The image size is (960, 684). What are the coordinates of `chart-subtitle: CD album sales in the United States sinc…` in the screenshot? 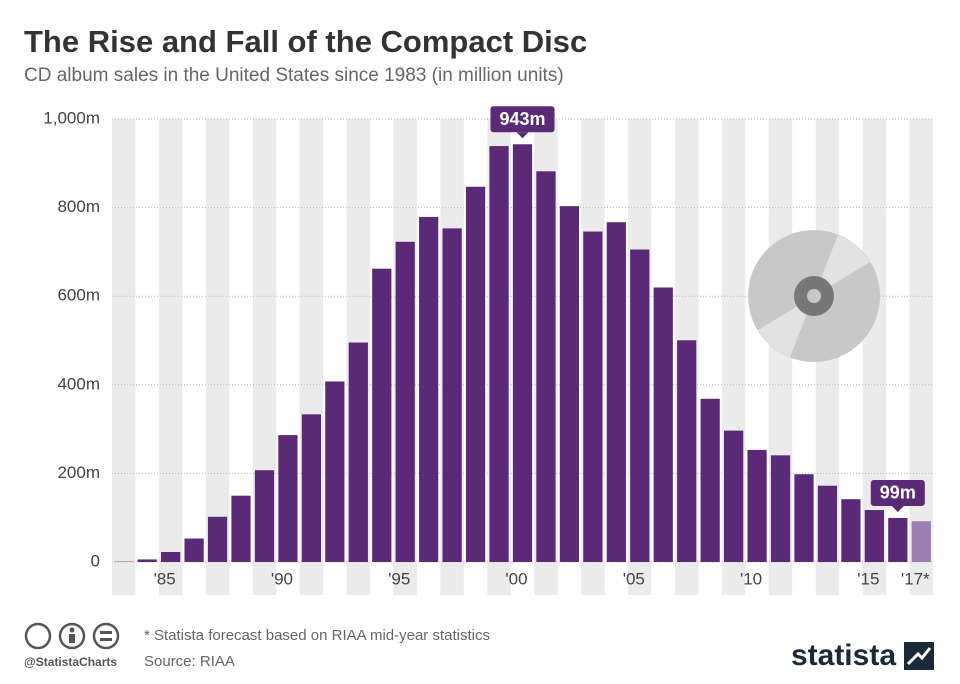 It's located at (294, 75).